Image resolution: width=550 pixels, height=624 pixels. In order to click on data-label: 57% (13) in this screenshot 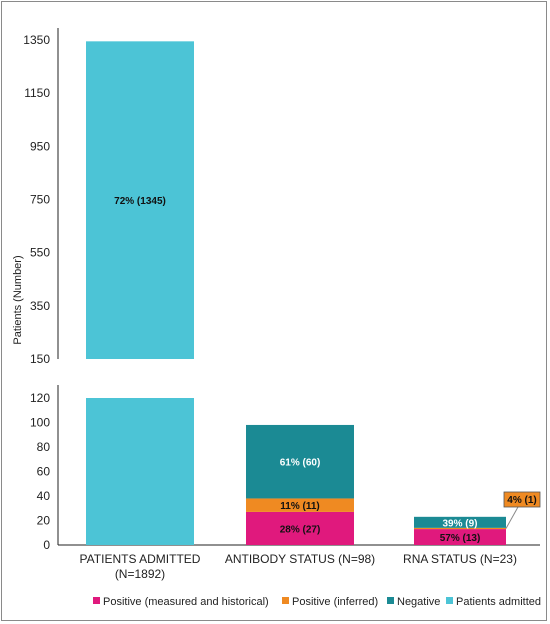, I will do `click(460, 538)`.